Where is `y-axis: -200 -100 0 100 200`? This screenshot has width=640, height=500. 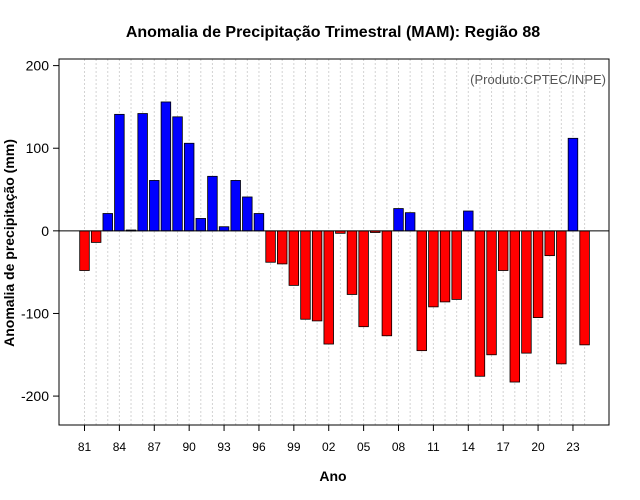 y-axis: -200 -100 0 100 200 is located at coordinates (40, 231).